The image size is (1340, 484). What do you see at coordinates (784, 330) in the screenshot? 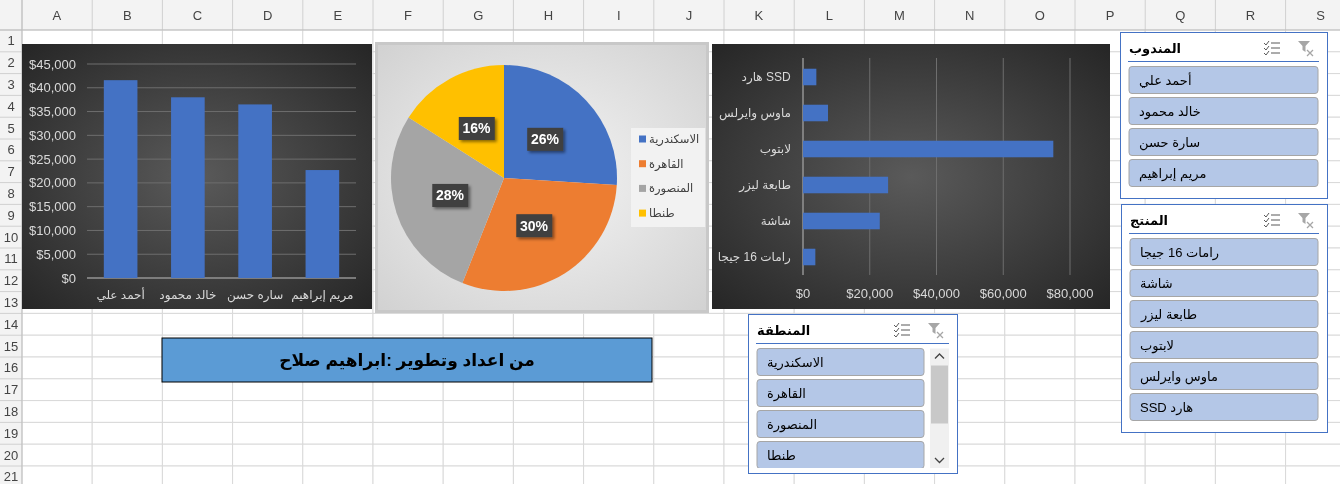
I see `text: المنطقة` at bounding box center [784, 330].